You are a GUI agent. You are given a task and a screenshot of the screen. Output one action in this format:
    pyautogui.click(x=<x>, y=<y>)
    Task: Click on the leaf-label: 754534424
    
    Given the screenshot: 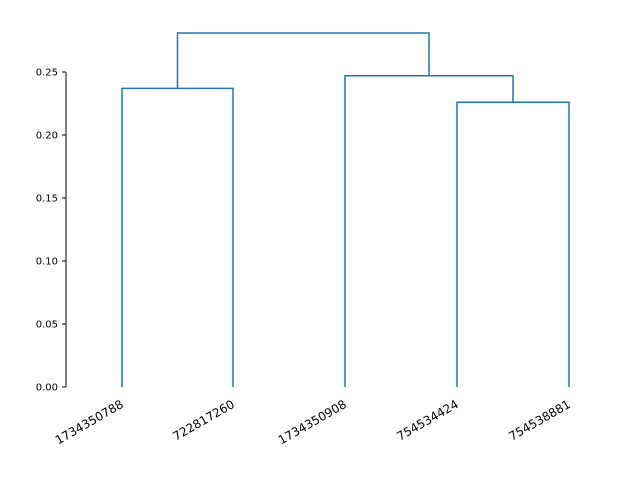 What is the action you would take?
    pyautogui.click(x=427, y=420)
    